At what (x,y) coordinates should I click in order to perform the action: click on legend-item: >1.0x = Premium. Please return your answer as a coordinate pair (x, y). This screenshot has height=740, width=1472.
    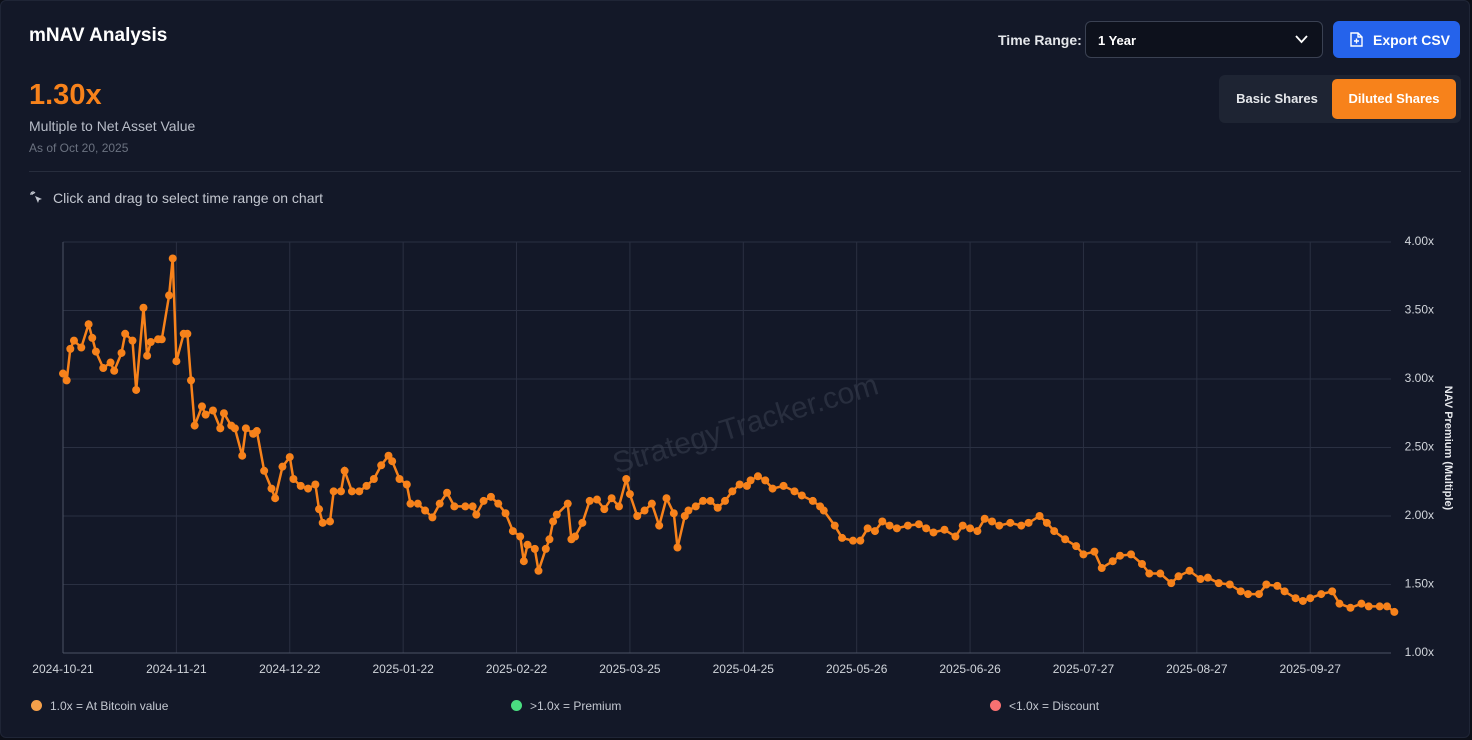
    Looking at the image, I should click on (566, 706).